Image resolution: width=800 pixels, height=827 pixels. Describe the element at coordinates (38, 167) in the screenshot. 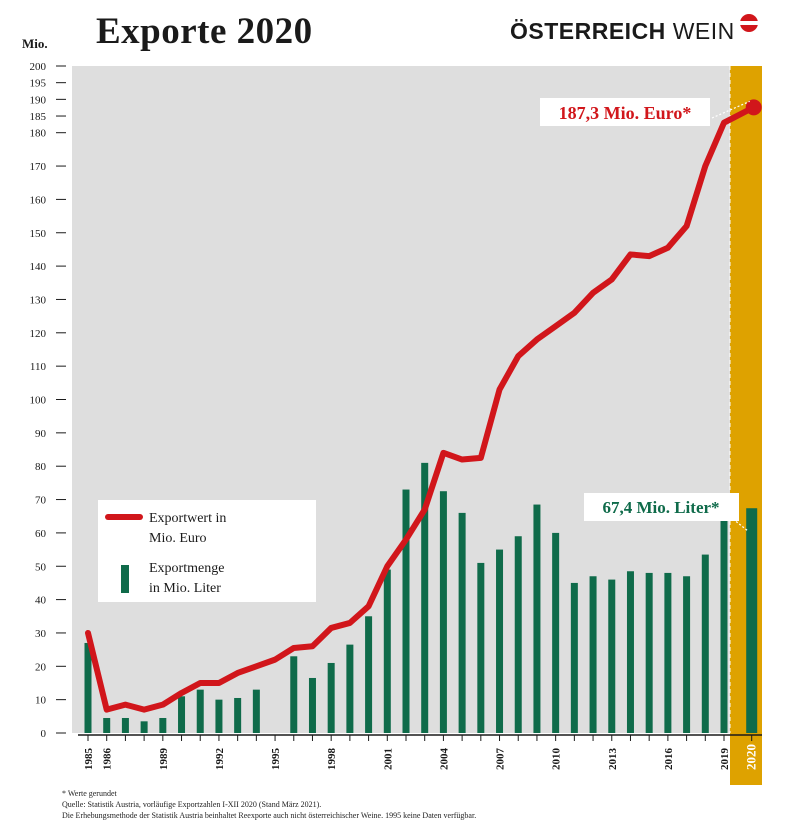

I see `y-tick-label: 170` at that location.